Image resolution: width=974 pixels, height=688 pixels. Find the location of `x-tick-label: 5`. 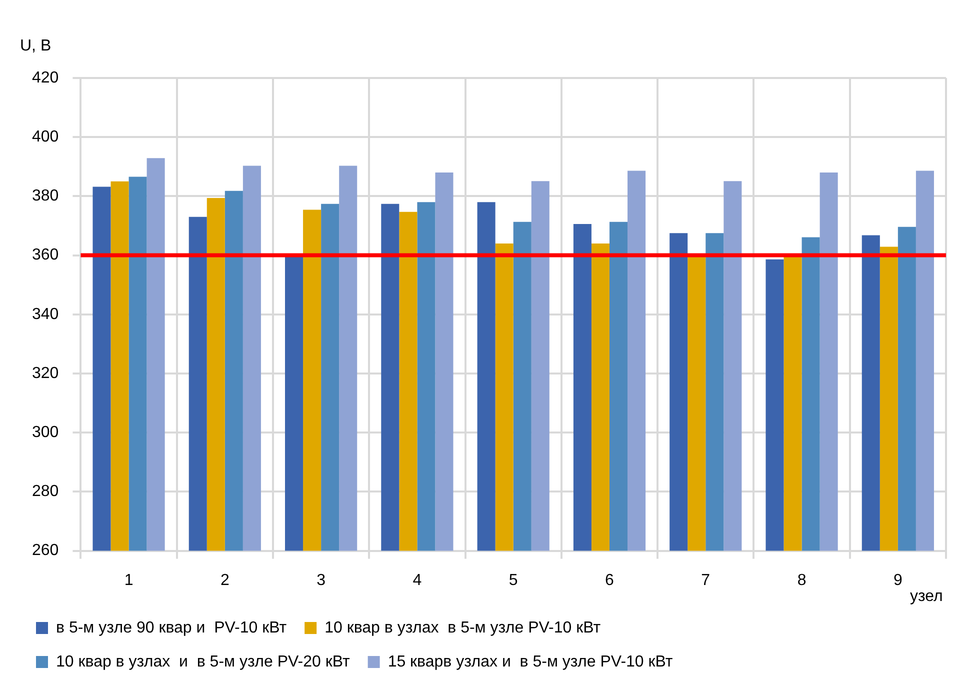

x-tick-label: 5 is located at coordinates (513, 580).